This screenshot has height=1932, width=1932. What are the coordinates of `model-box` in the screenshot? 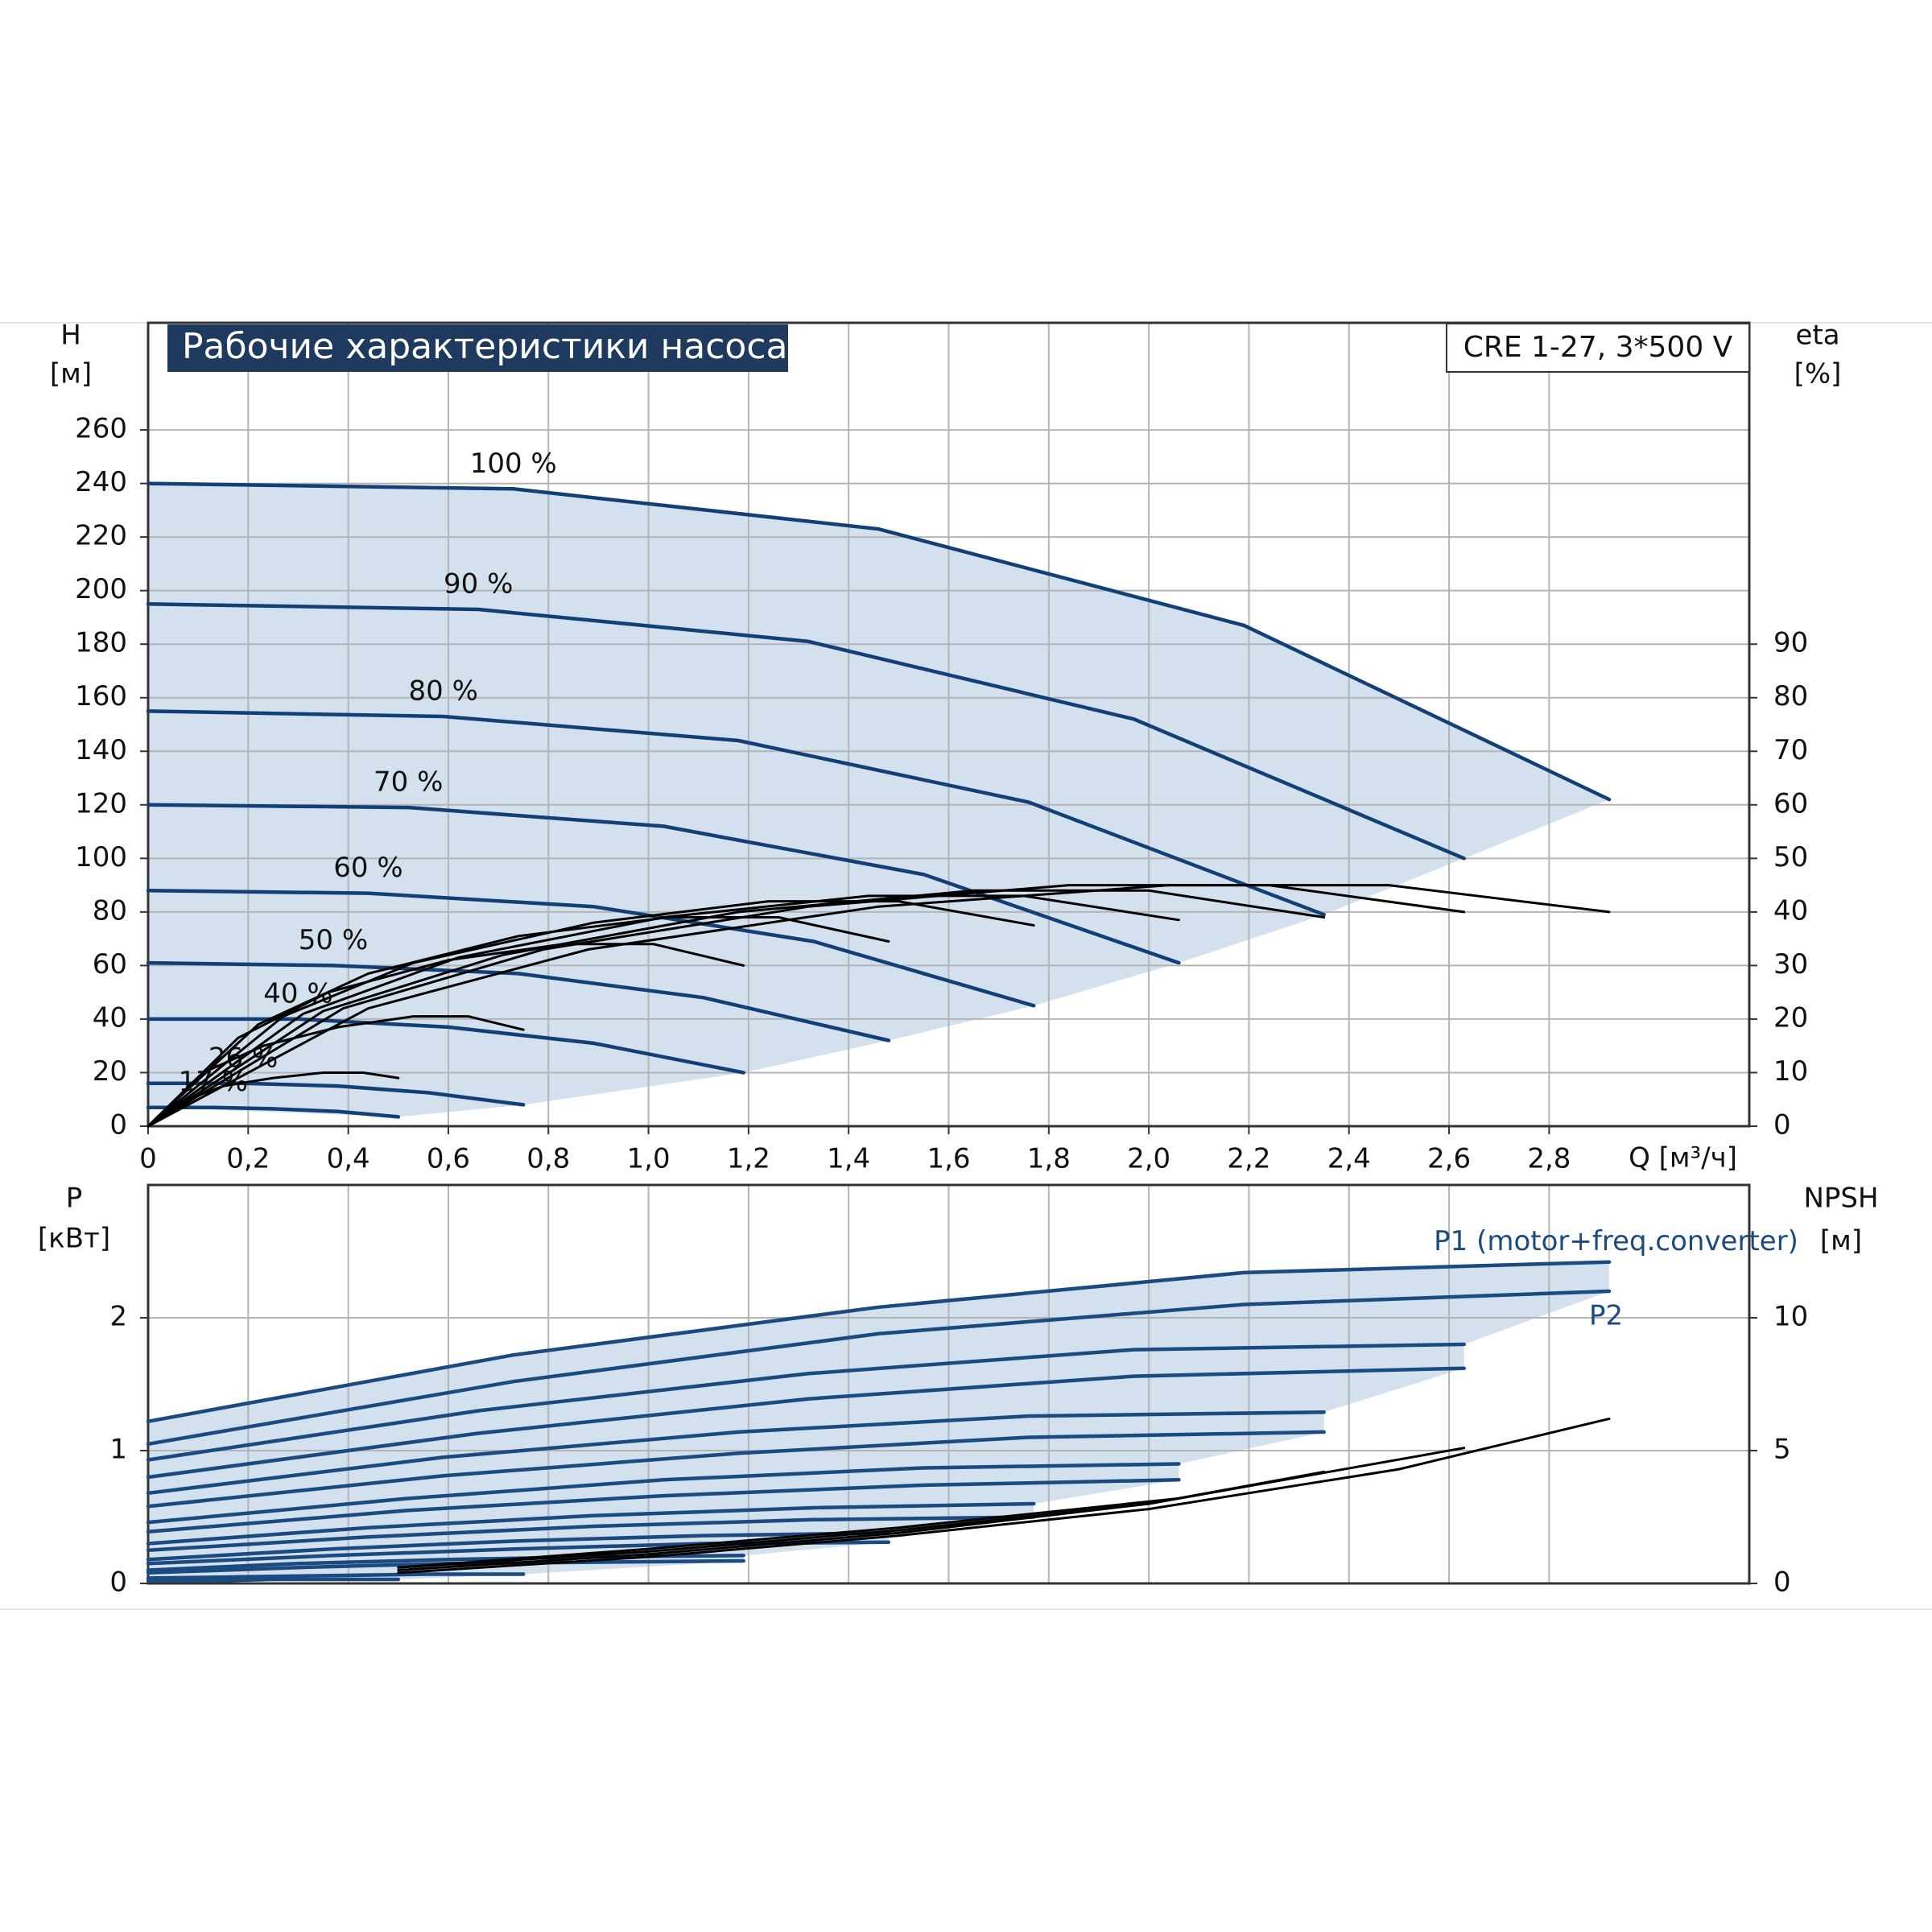 It's located at (1598, 348).